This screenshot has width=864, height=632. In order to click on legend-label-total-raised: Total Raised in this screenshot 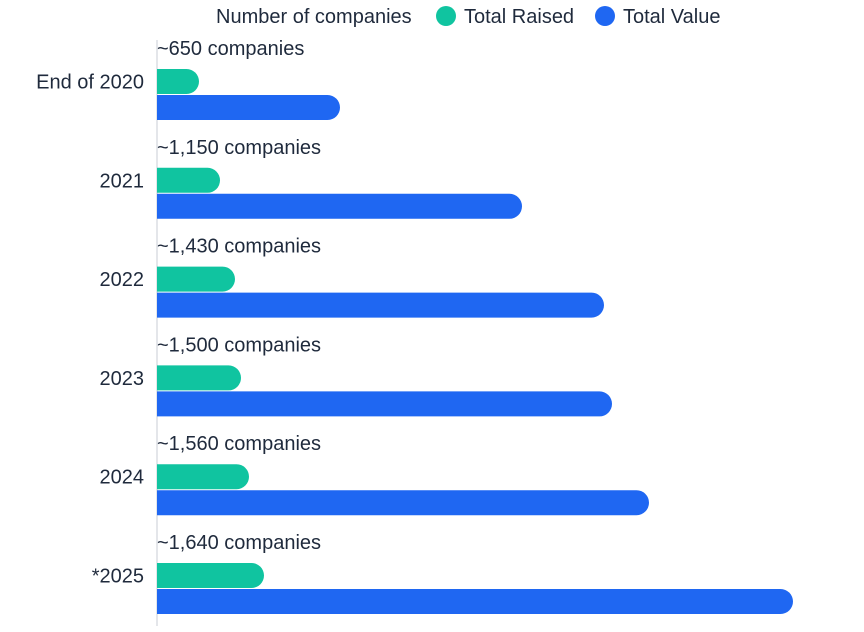, I will do `click(519, 17)`.